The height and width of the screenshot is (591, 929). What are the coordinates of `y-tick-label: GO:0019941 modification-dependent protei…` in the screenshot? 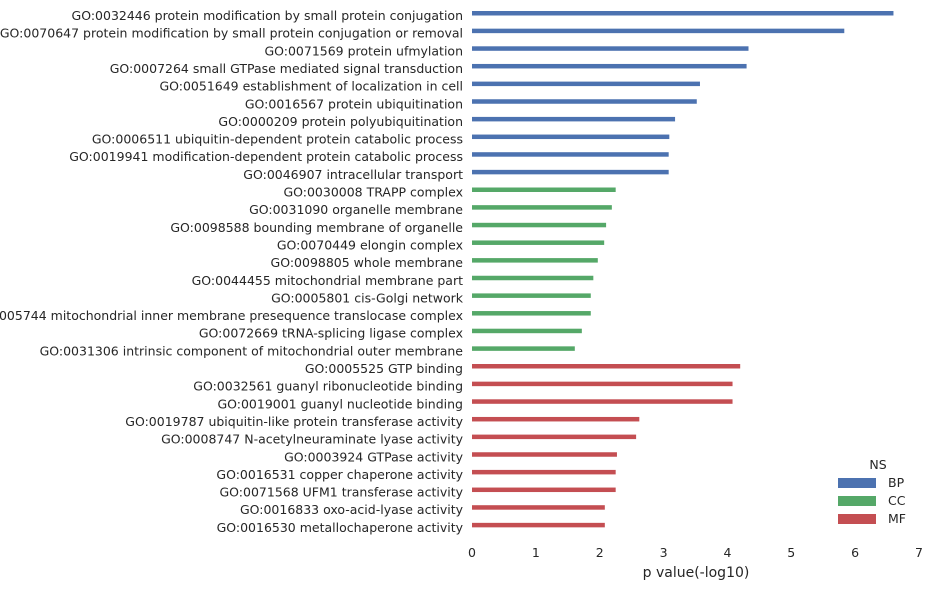 It's located at (266, 156).